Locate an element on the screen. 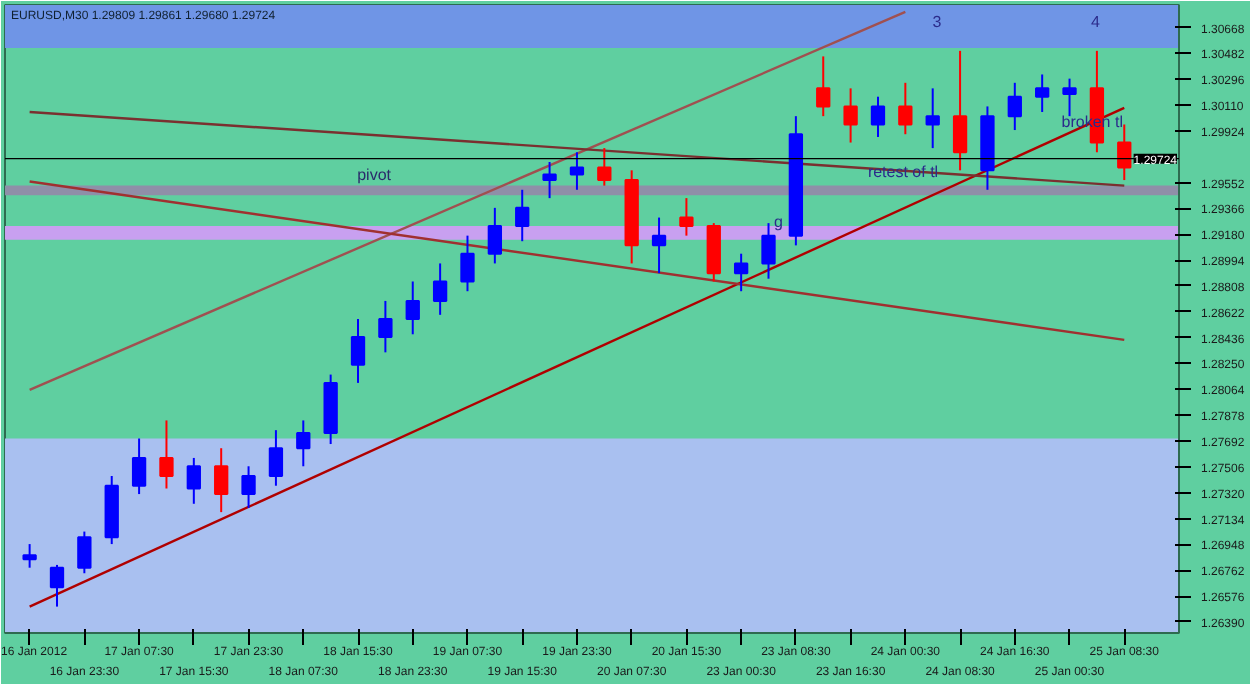 The height and width of the screenshot is (684, 1250). annotation: 3 is located at coordinates (937, 21).